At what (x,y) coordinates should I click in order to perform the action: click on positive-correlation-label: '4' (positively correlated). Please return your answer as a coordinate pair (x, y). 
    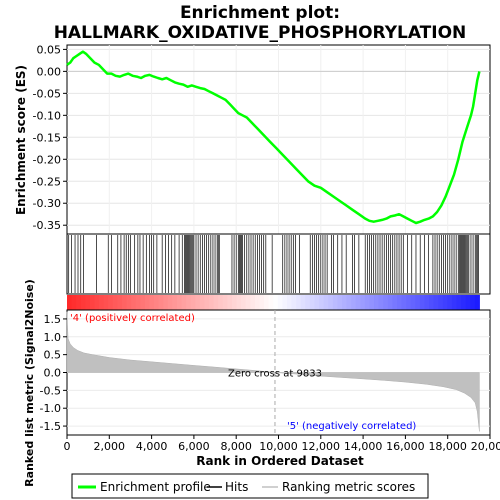
    Looking at the image, I should click on (132, 318).